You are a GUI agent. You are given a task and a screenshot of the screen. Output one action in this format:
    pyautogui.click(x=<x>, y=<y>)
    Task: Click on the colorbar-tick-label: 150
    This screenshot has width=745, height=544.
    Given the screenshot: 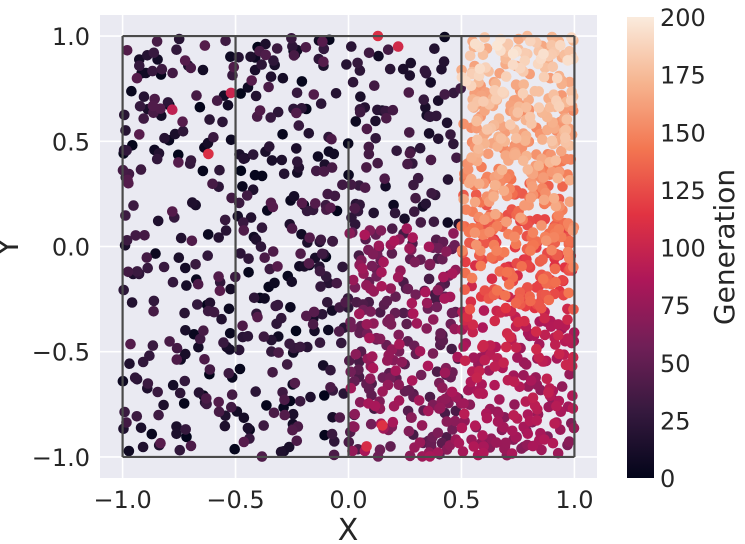 What is the action you would take?
    pyautogui.click(x=683, y=133)
    